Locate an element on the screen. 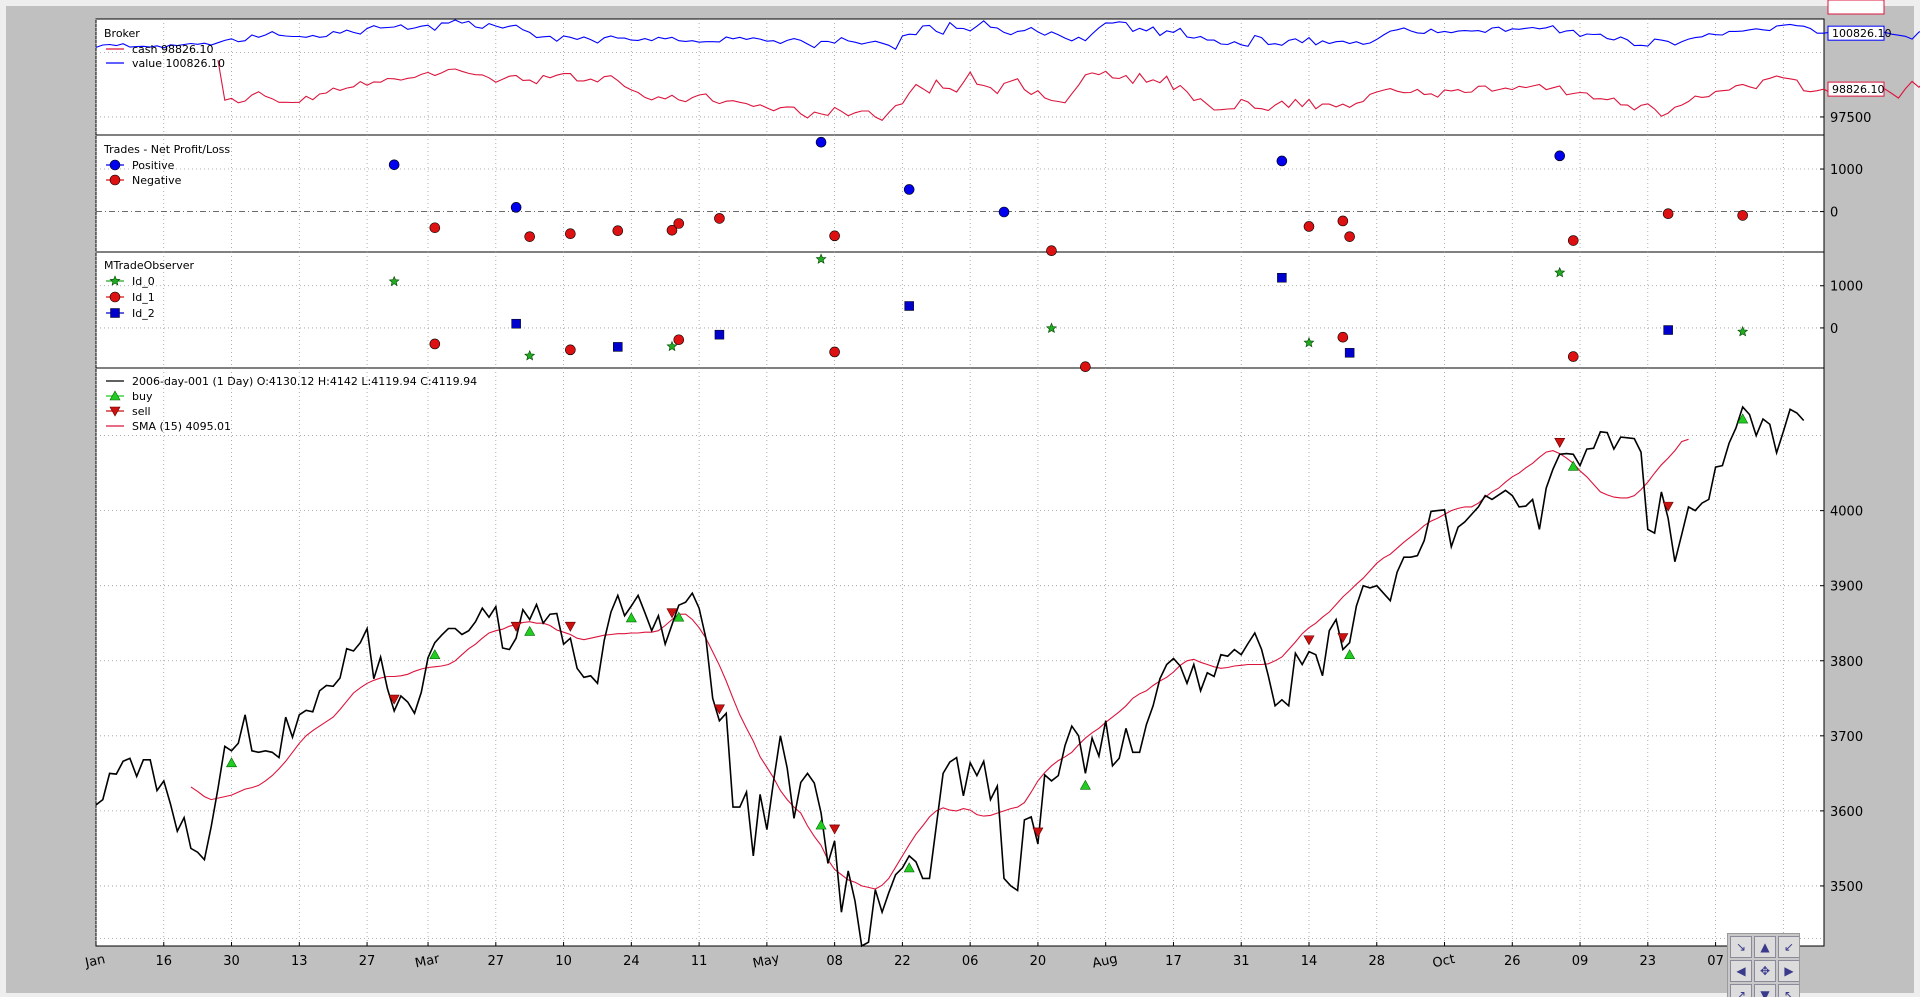 This screenshot has height=997, width=1920. price-y-tick-label: 3800 is located at coordinates (1846, 662).